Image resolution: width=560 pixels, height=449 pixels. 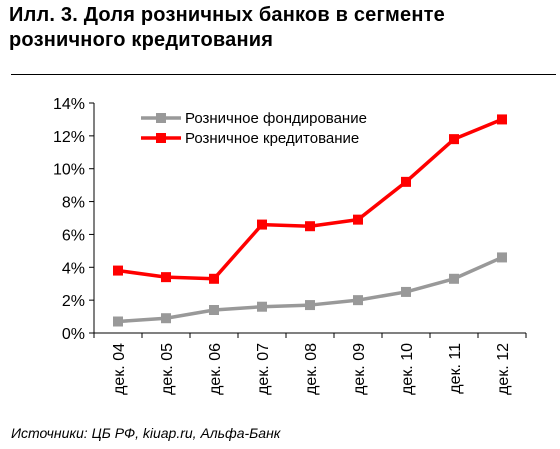 I want to click on title-line-2: розничного кредитования, so click(x=141, y=40).